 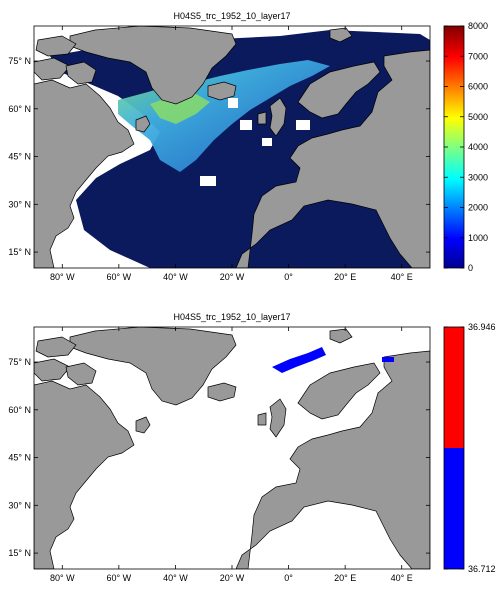 What do you see at coordinates (62, 277) in the screenshot?
I see `map-1-xtick-label: 80° W` at bounding box center [62, 277].